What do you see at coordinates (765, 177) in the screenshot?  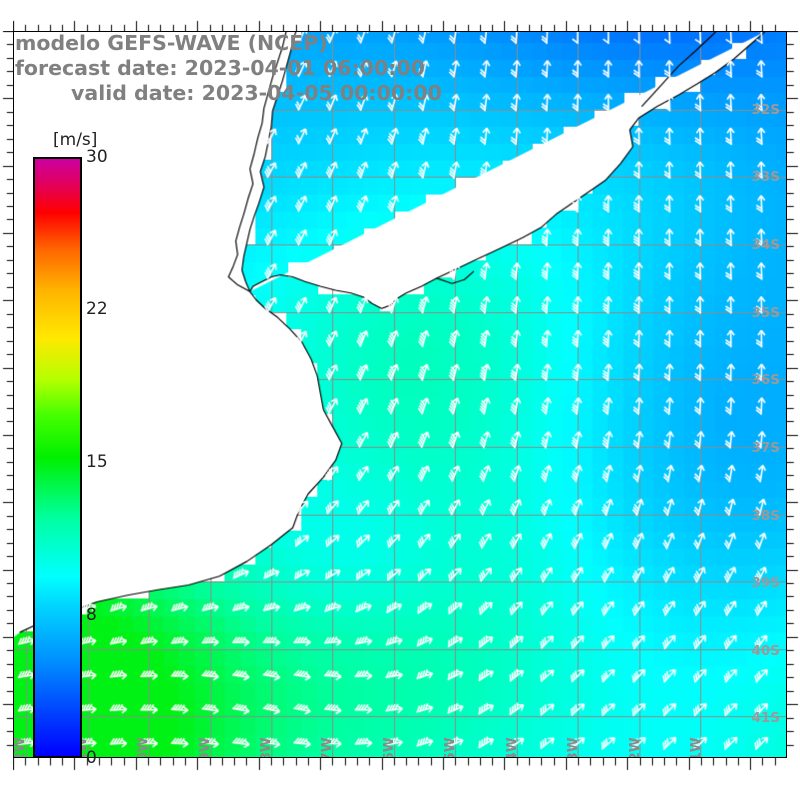 I see `latitude-label: 33S` at bounding box center [765, 177].